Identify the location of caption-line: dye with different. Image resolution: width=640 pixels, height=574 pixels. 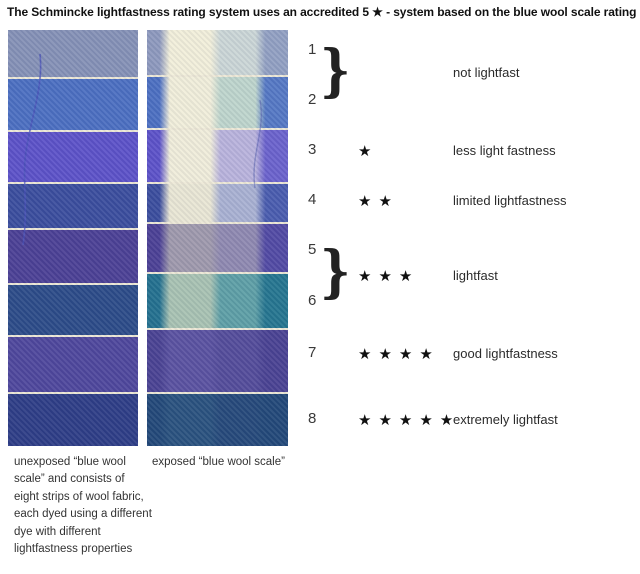
(57, 531).